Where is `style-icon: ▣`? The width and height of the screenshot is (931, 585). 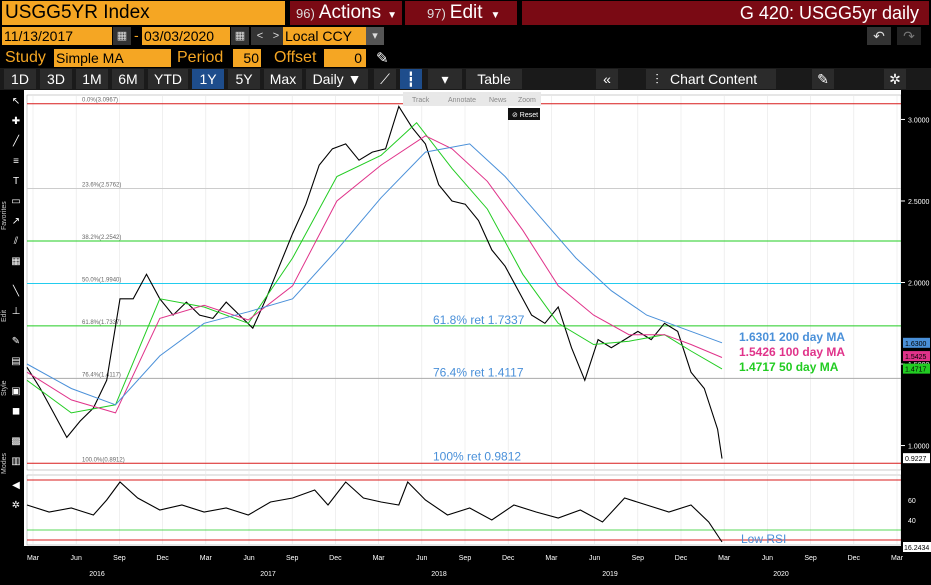
style-icon: ▣ is located at coordinates (16, 391).